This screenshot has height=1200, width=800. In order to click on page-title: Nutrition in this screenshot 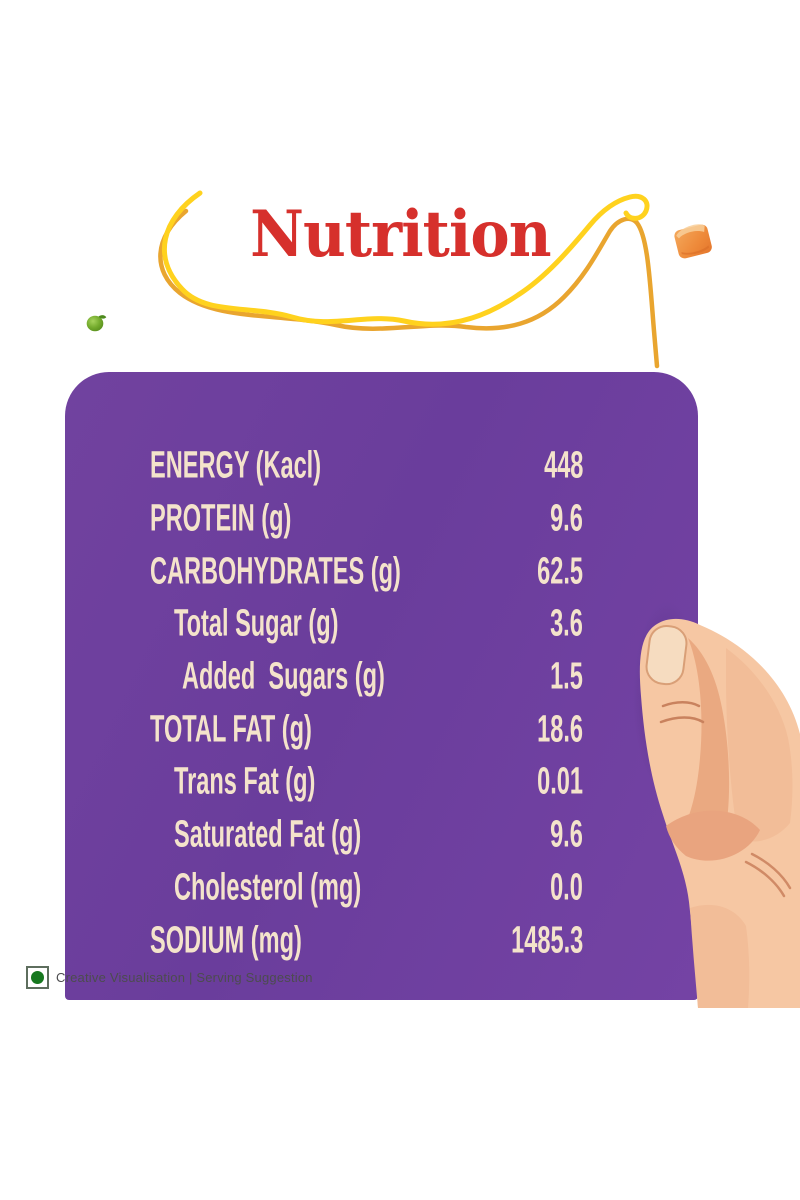, I will do `click(400, 234)`.